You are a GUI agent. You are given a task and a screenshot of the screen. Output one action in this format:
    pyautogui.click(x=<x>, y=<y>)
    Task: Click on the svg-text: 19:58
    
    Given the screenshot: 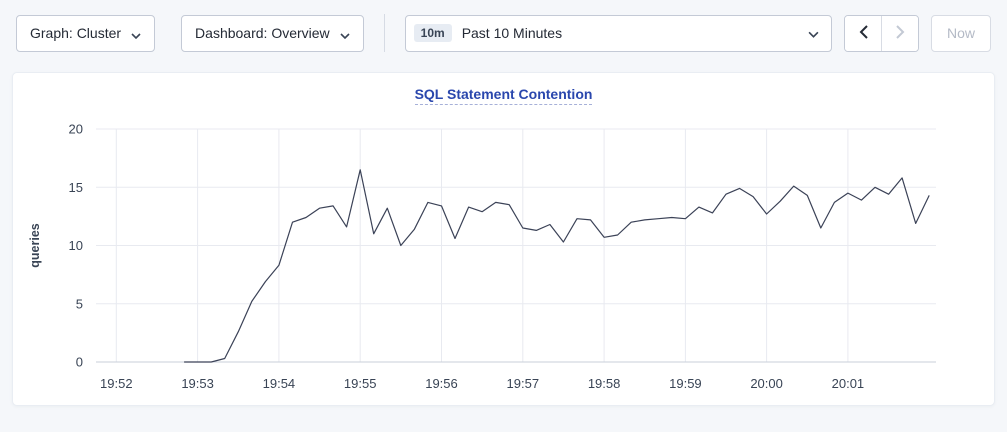 What is the action you would take?
    pyautogui.click(x=604, y=383)
    